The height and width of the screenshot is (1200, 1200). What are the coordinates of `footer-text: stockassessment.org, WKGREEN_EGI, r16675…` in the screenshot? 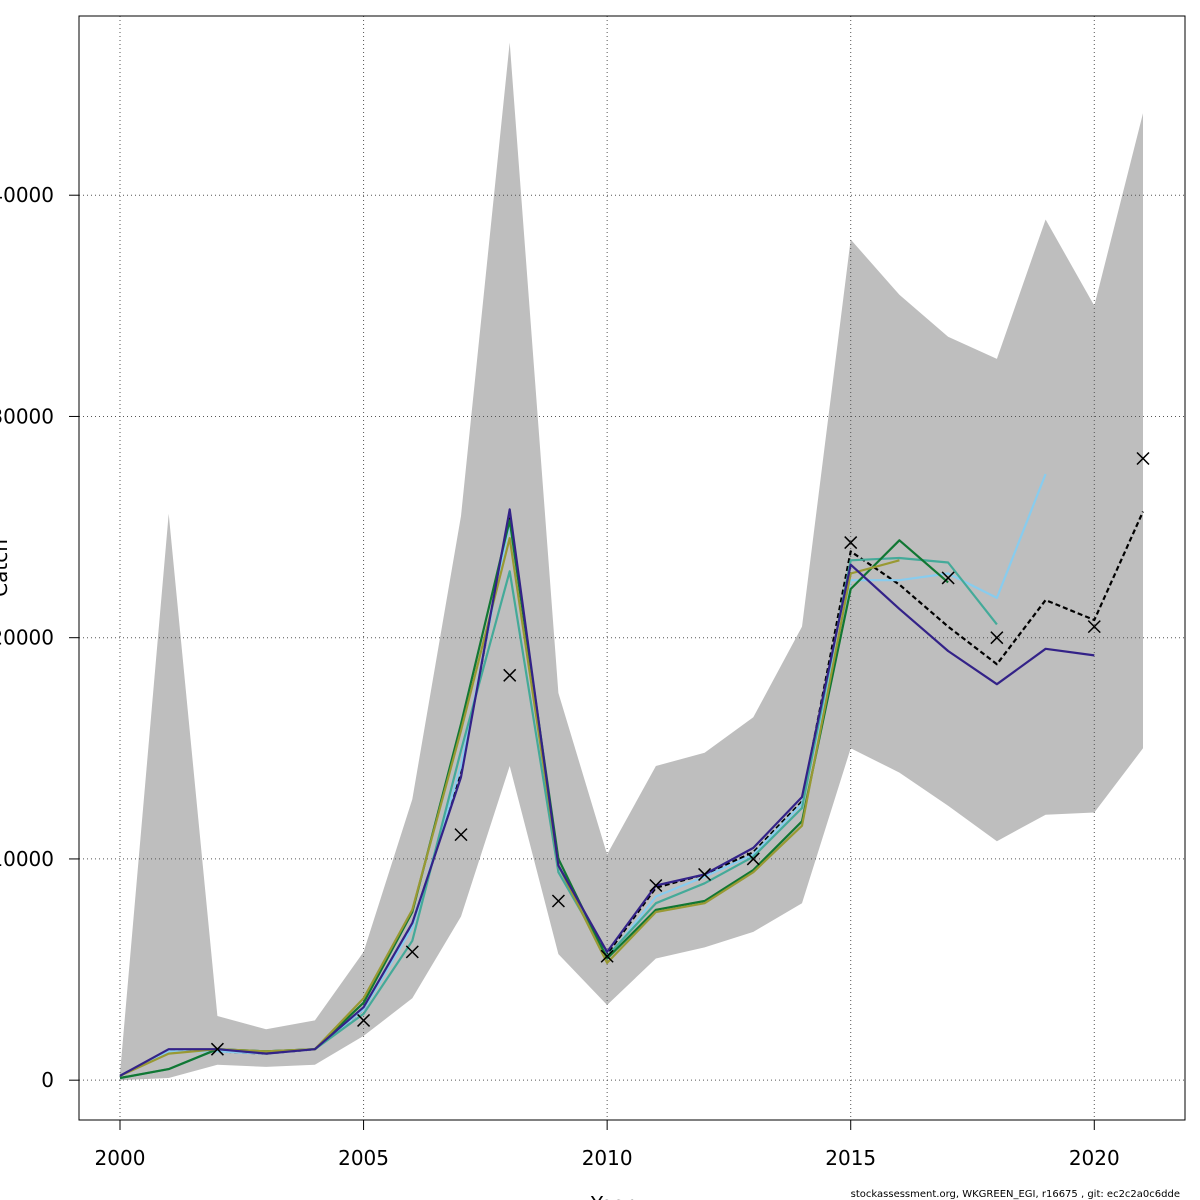 It's located at (1015, 1194).